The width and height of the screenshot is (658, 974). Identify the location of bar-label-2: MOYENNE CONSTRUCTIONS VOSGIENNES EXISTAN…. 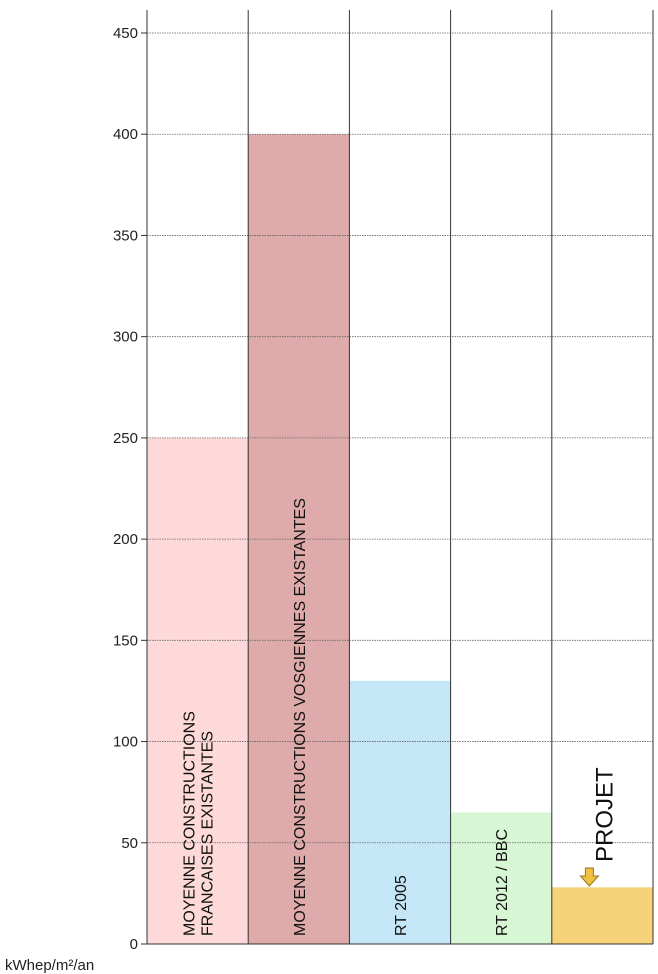
(300, 717).